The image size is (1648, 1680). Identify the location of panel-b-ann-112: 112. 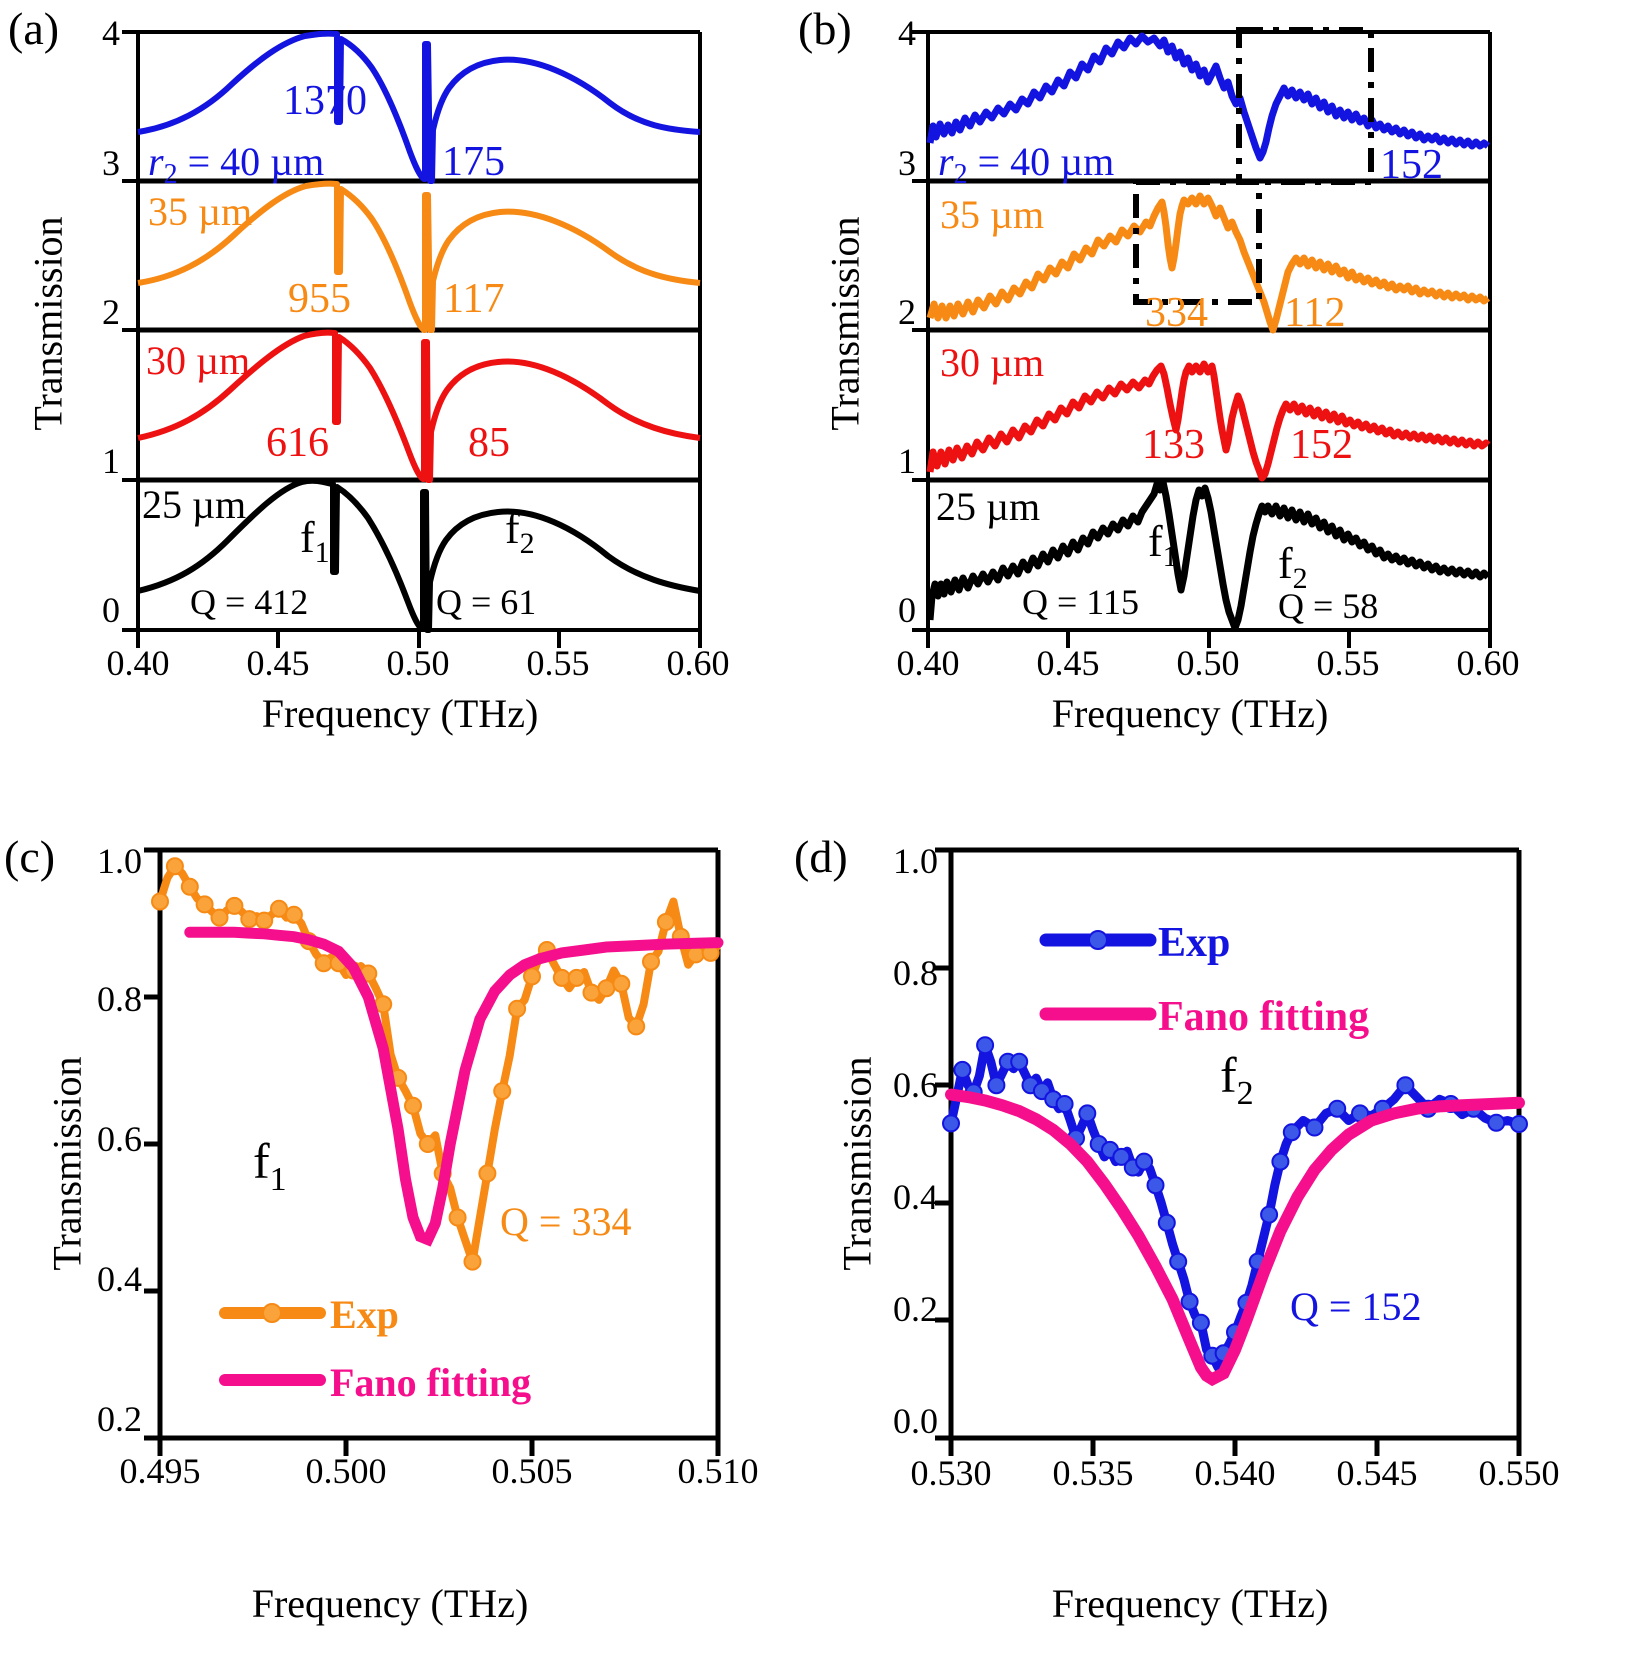
(1314, 313).